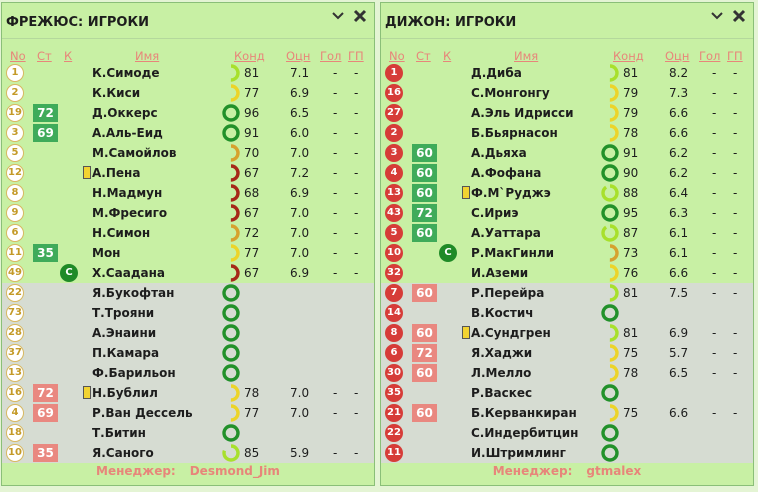 The height and width of the screenshot is (492, 758). Describe the element at coordinates (501, 373) in the screenshot. I see `player-name: Л.Мелло` at that location.